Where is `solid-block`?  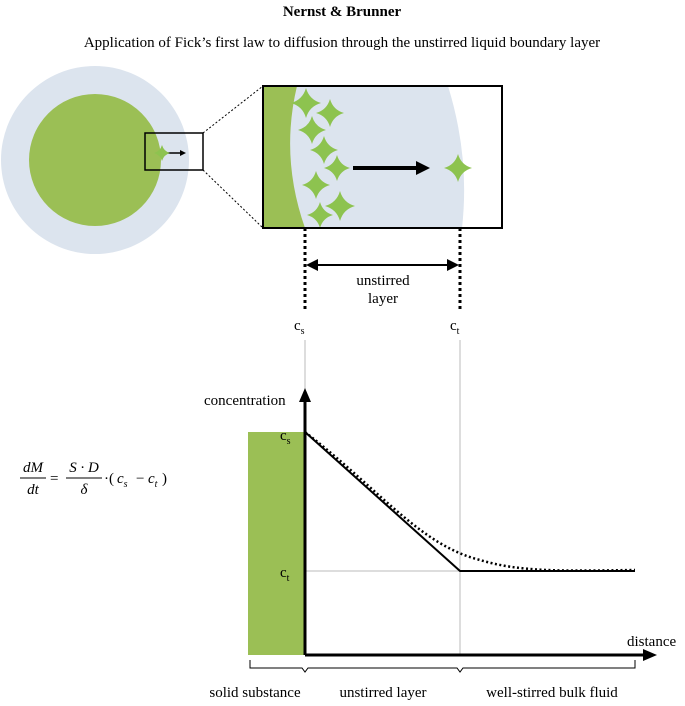 solid-block is located at coordinates (276, 543).